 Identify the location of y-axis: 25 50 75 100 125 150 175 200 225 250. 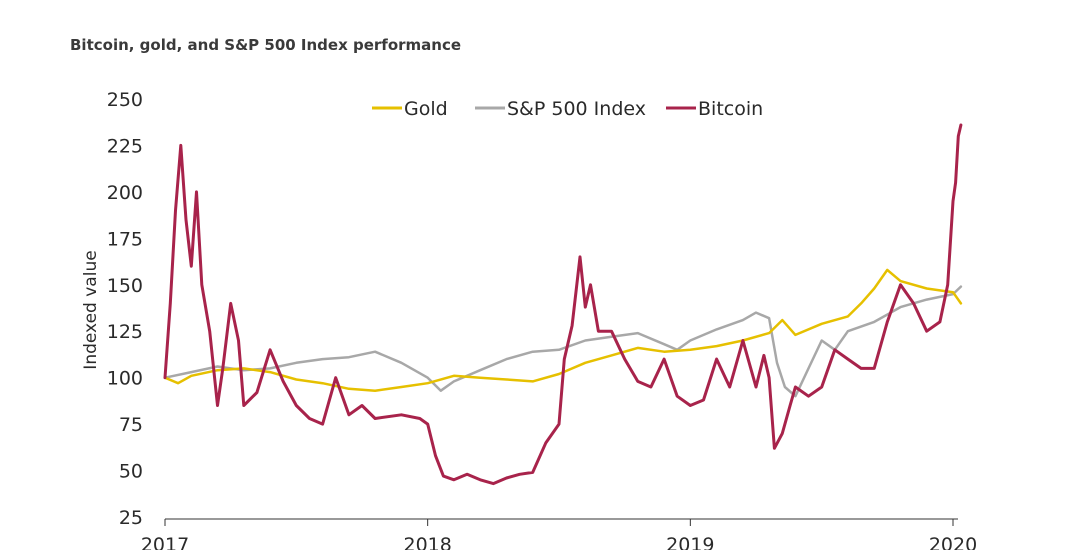
(125, 309).